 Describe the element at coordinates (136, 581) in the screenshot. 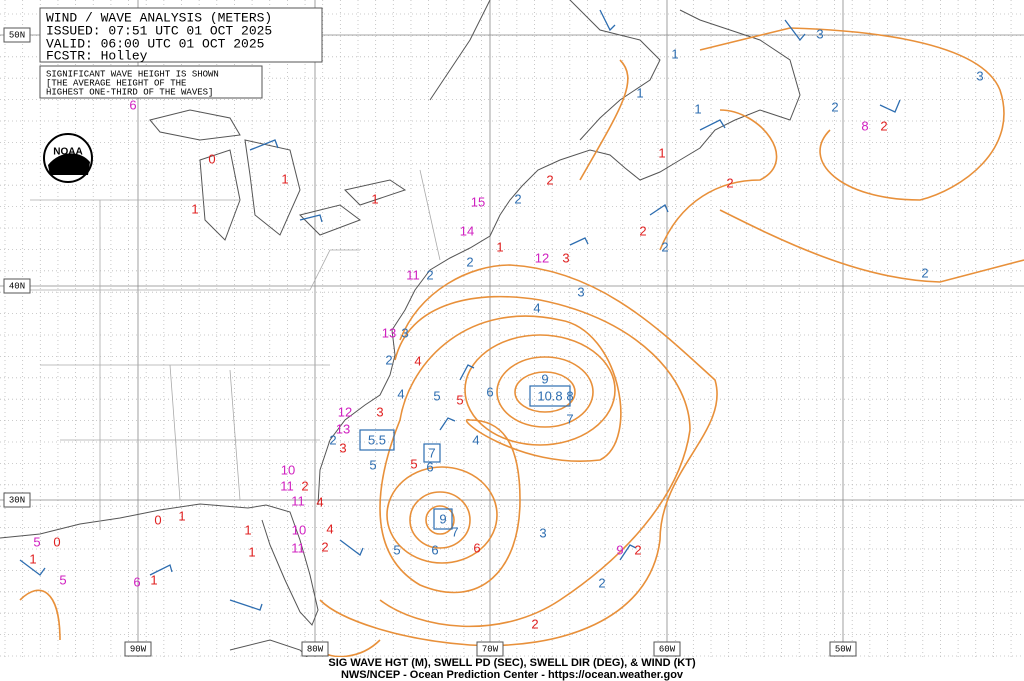

I see `swell-period: 6` at that location.